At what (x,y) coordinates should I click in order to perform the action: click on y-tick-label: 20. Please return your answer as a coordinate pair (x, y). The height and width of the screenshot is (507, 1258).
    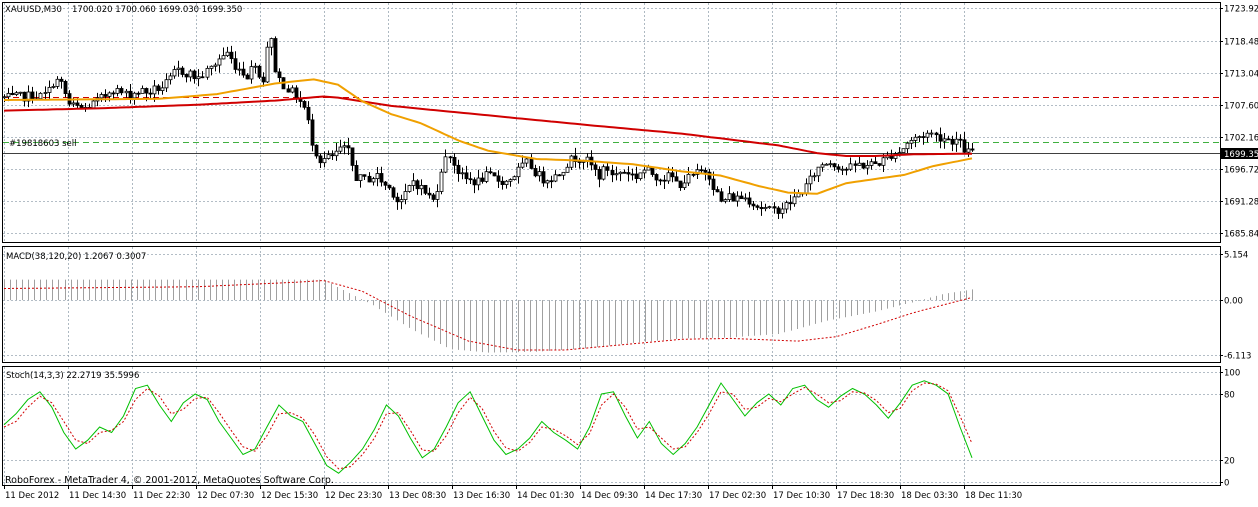
    Looking at the image, I should click on (1229, 462).